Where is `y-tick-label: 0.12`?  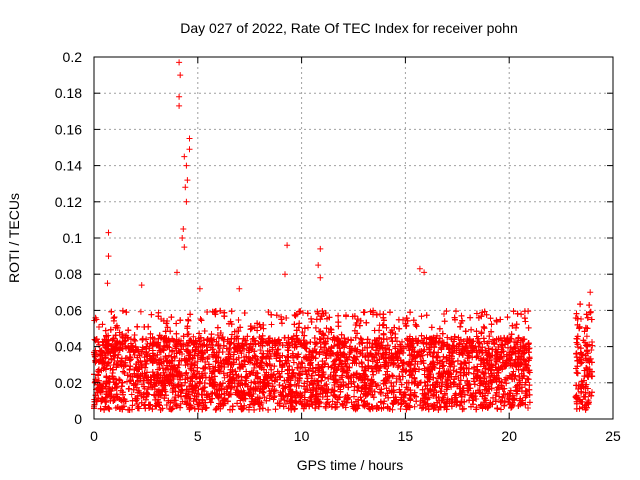 y-tick-label: 0.12 is located at coordinates (68, 202).